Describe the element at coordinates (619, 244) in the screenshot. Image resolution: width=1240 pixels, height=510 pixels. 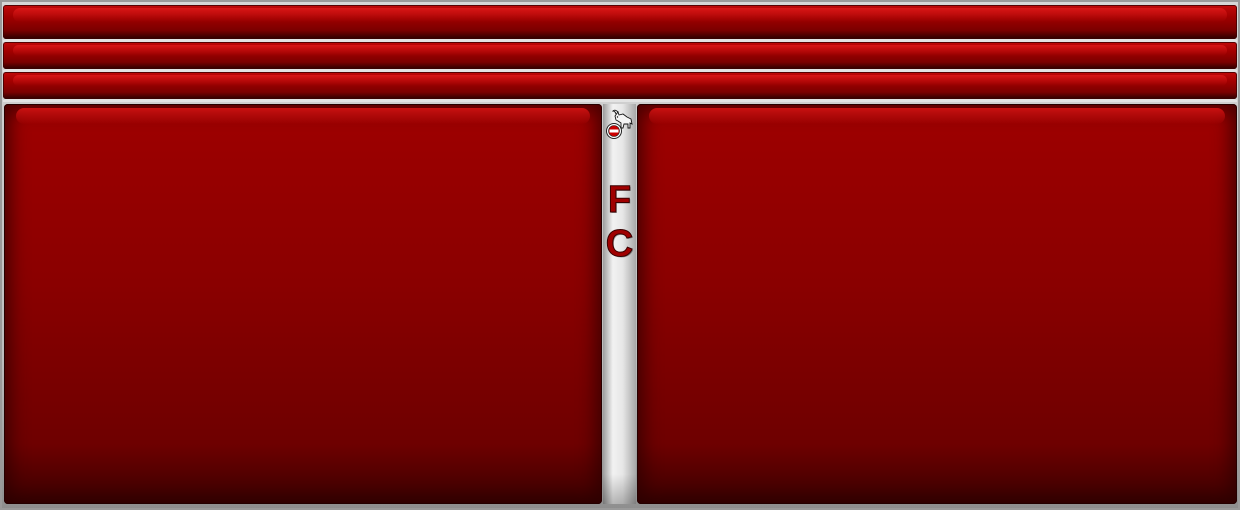
I see `divider-letter-c: C` at that location.